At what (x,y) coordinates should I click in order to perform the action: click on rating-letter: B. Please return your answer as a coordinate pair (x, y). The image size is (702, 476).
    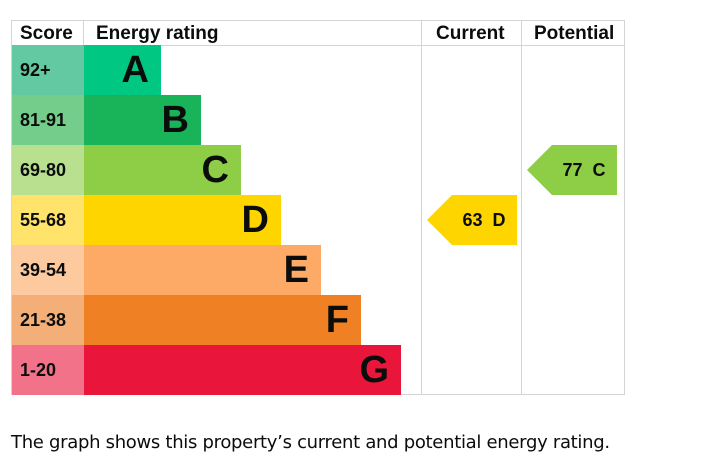
    Looking at the image, I should click on (175, 120).